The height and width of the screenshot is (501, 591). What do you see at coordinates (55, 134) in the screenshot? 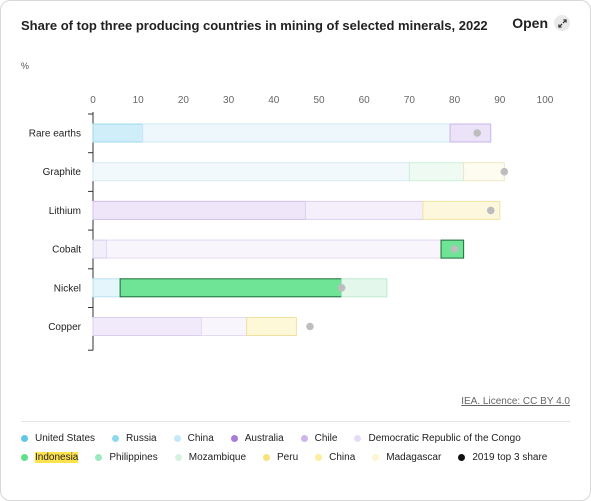
I see `category-label: Rare earths` at bounding box center [55, 134].